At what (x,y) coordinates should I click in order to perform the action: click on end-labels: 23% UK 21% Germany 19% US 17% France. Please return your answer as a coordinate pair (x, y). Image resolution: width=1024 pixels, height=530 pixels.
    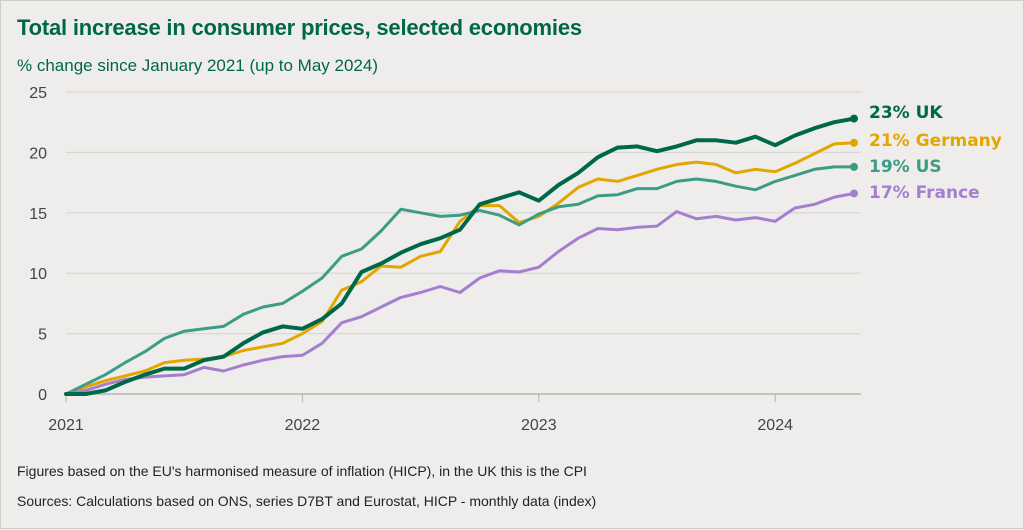
    Looking at the image, I should click on (935, 153).